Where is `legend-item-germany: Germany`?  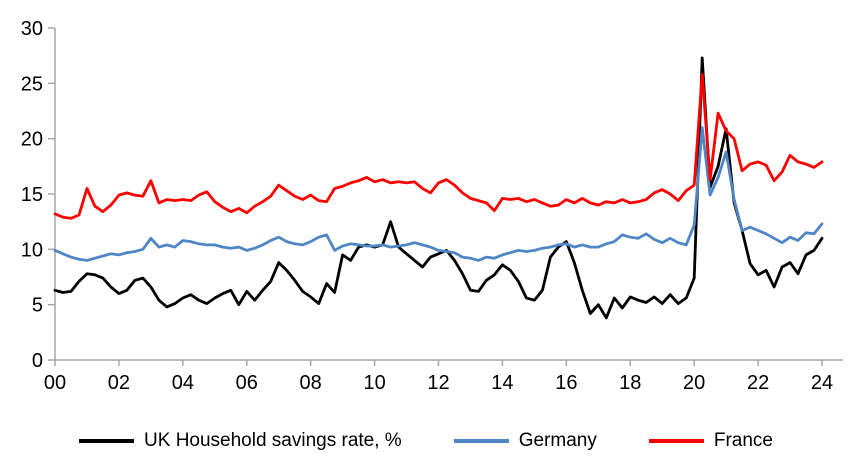
legend-item-germany: Germany is located at coordinates (525, 441).